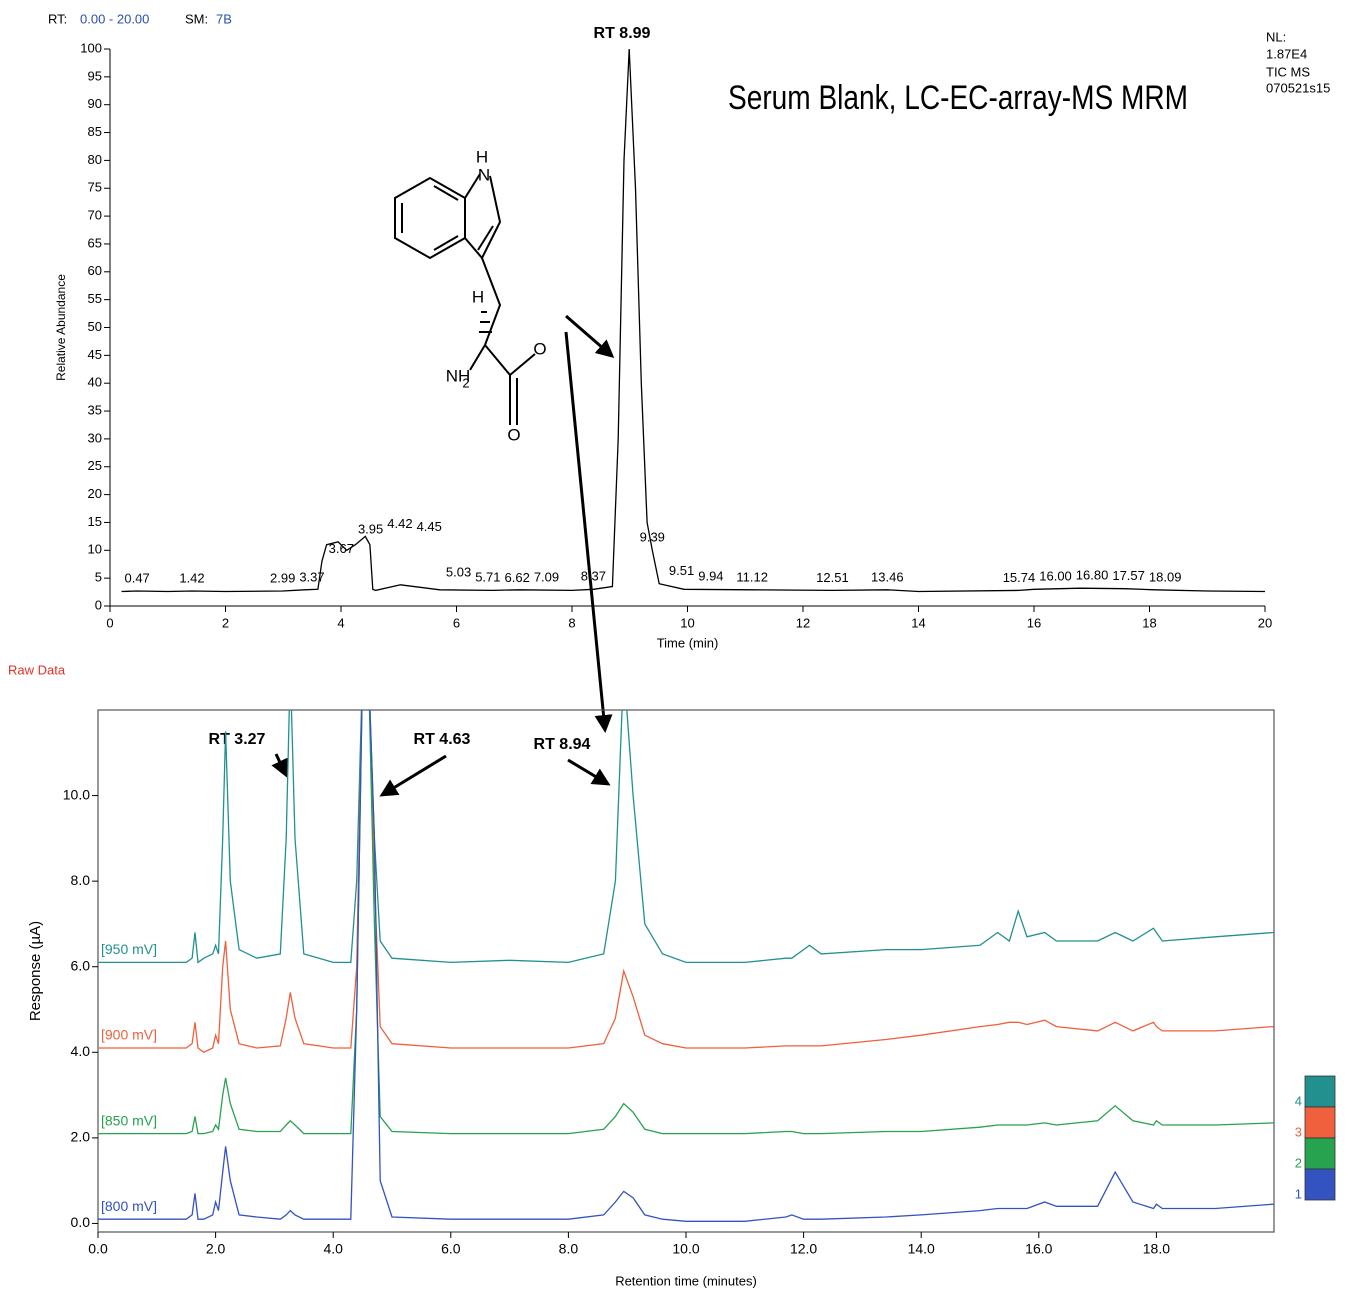 The width and height of the screenshot is (1356, 1292). What do you see at coordinates (887, 576) in the screenshot?
I see `peak-label: 13.46` at bounding box center [887, 576].